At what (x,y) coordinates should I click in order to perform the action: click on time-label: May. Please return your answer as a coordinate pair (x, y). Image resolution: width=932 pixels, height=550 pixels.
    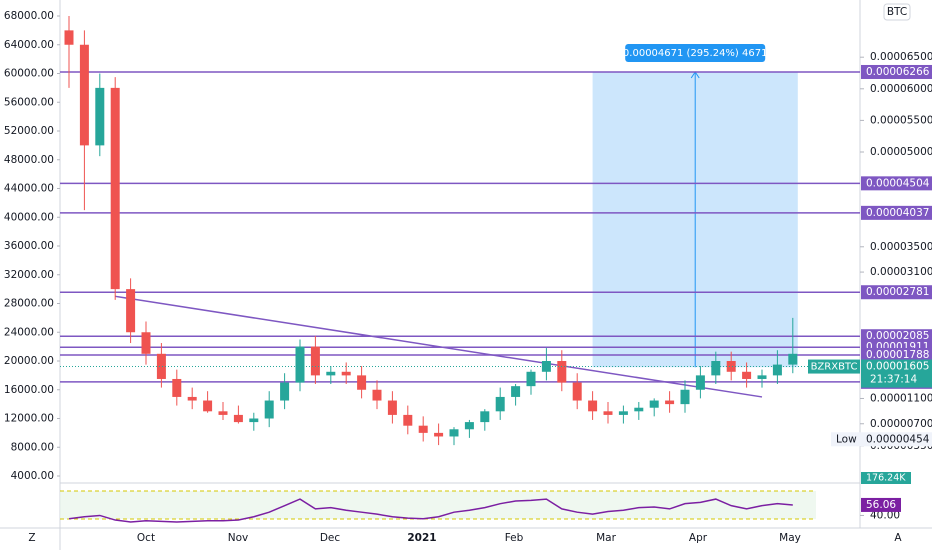
    Looking at the image, I should click on (790, 538).